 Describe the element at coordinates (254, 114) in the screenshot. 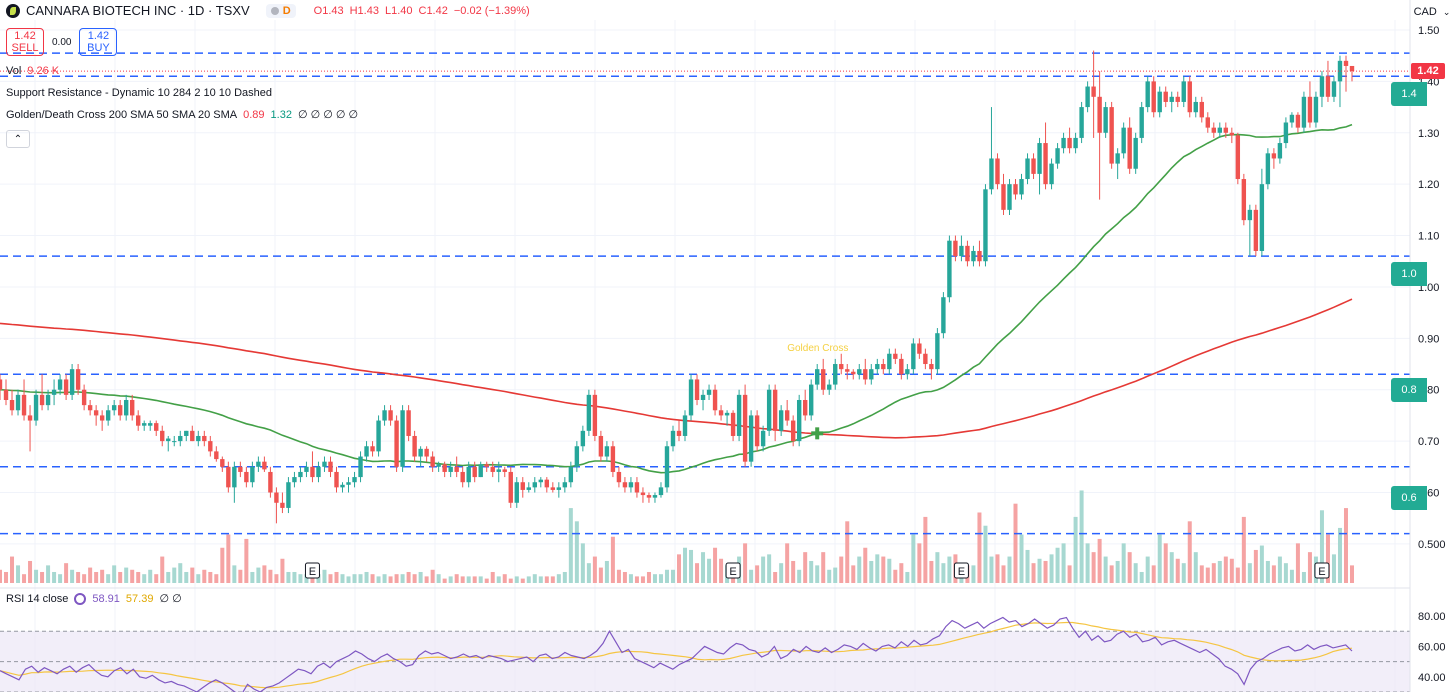

I see `sma200-value: 0.89` at that location.